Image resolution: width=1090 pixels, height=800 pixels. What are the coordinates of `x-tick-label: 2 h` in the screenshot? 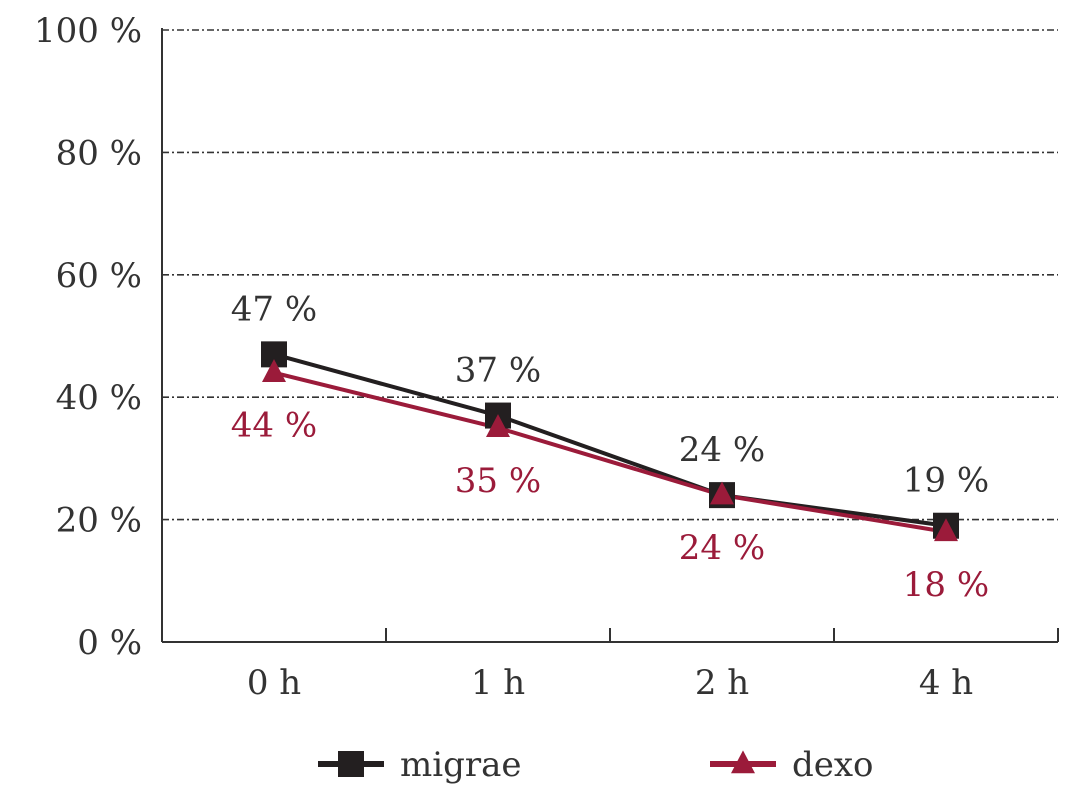 It's located at (722, 683).